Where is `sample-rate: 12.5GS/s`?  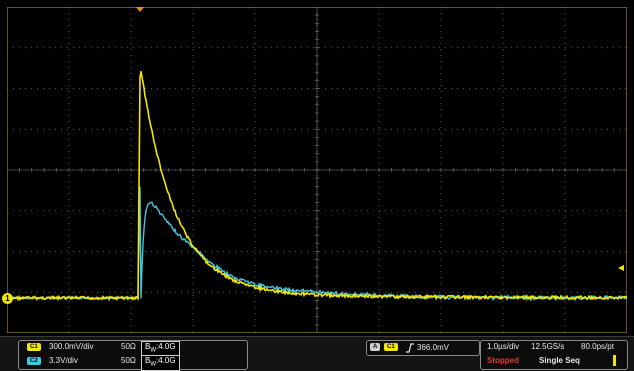
sample-rate: 12.5GS/s is located at coordinates (548, 346).